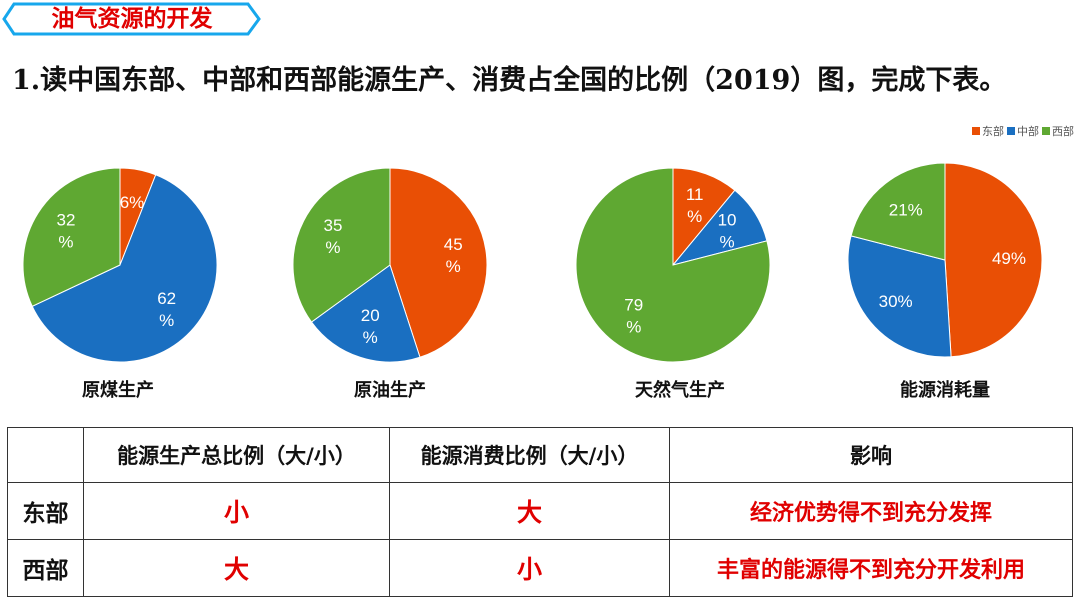 The height and width of the screenshot is (608, 1080). Describe the element at coordinates (680, 390) in the screenshot. I see `caption-gas: 天然气生产` at that location.